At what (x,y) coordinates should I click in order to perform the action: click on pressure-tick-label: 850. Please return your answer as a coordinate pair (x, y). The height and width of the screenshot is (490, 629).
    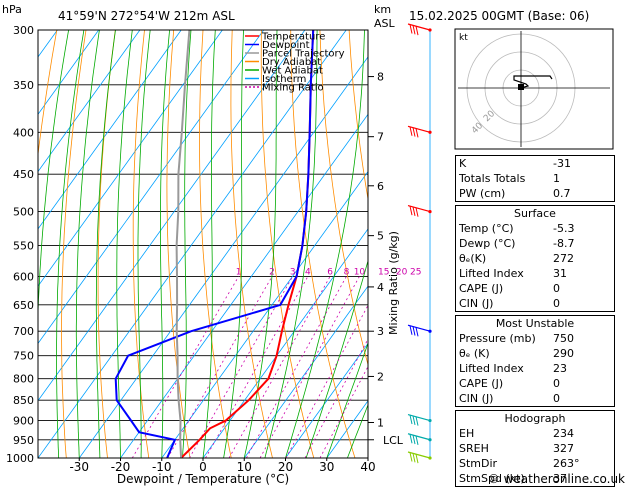
    Looking at the image, I should click on (23, 400).